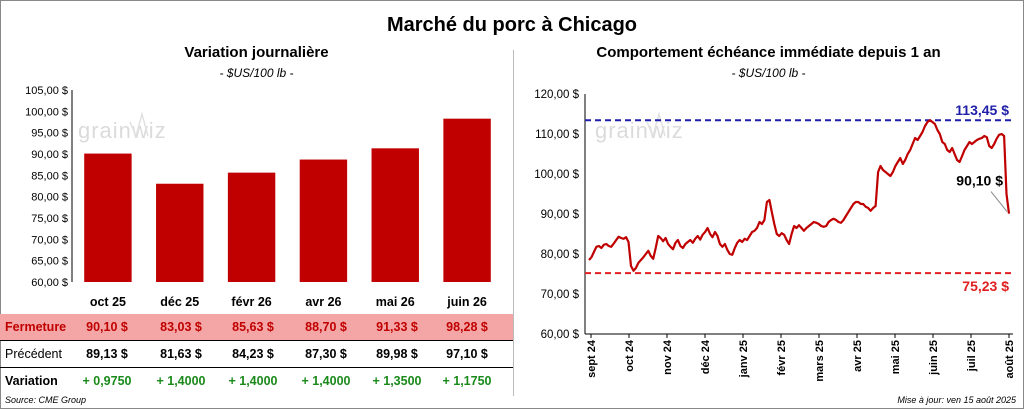 The image size is (1024, 409). I want to click on x-tick-label: juil 25, so click(972, 356).